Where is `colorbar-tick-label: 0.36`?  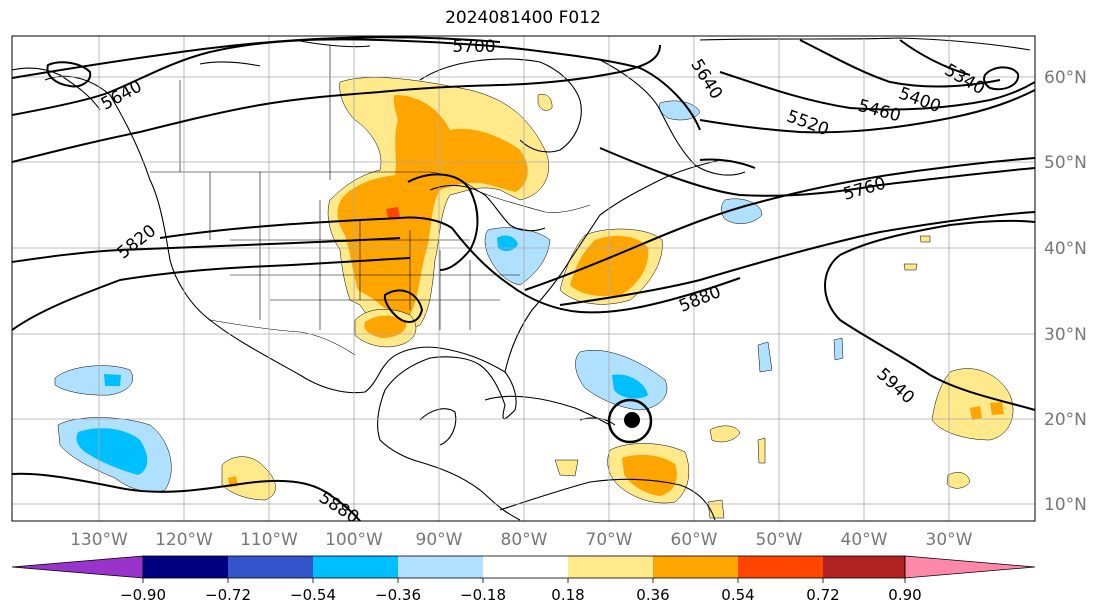
colorbar-tick-label: 0.36 is located at coordinates (652, 595).